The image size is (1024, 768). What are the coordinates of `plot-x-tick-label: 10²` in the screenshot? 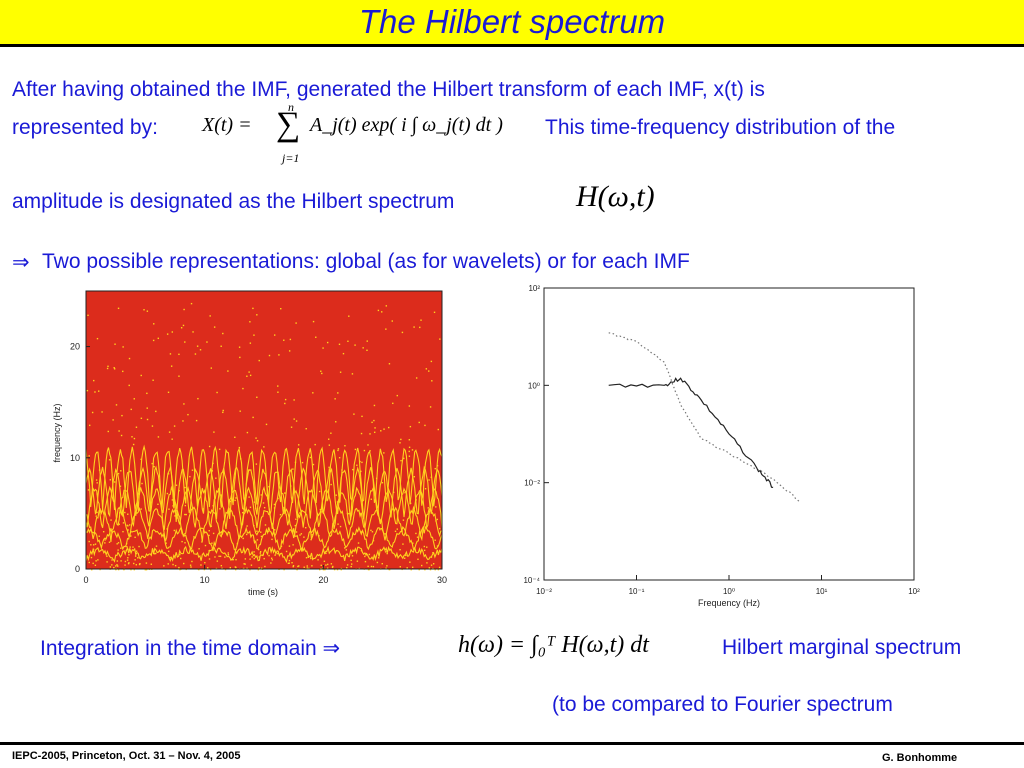 It's located at (914, 591).